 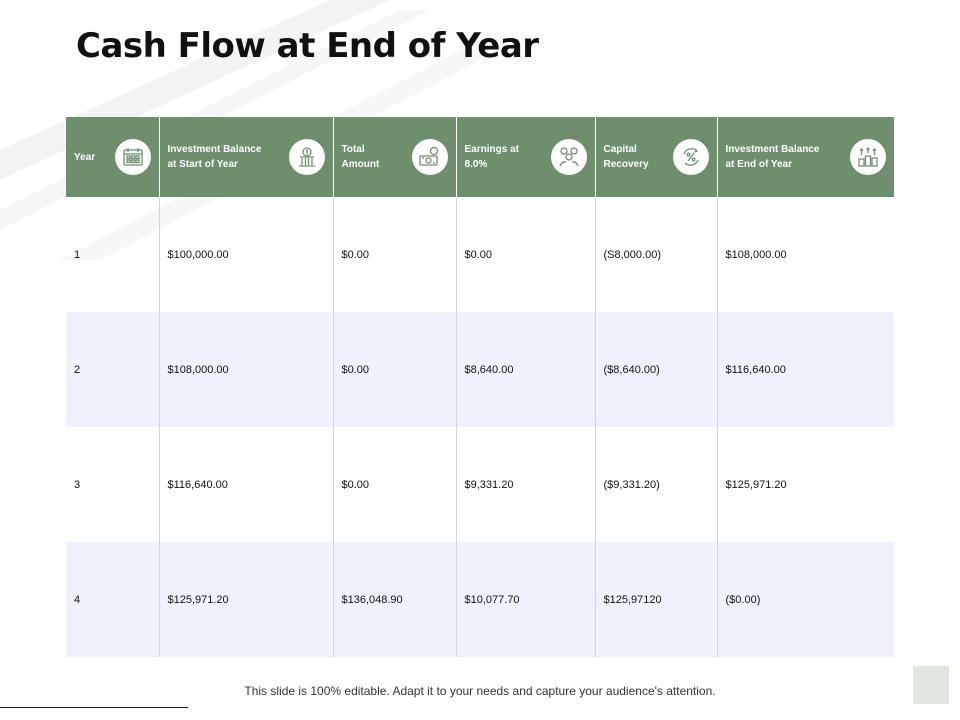 I want to click on header-end-balance: Investment Balance at End of Year, so click(x=805, y=157).